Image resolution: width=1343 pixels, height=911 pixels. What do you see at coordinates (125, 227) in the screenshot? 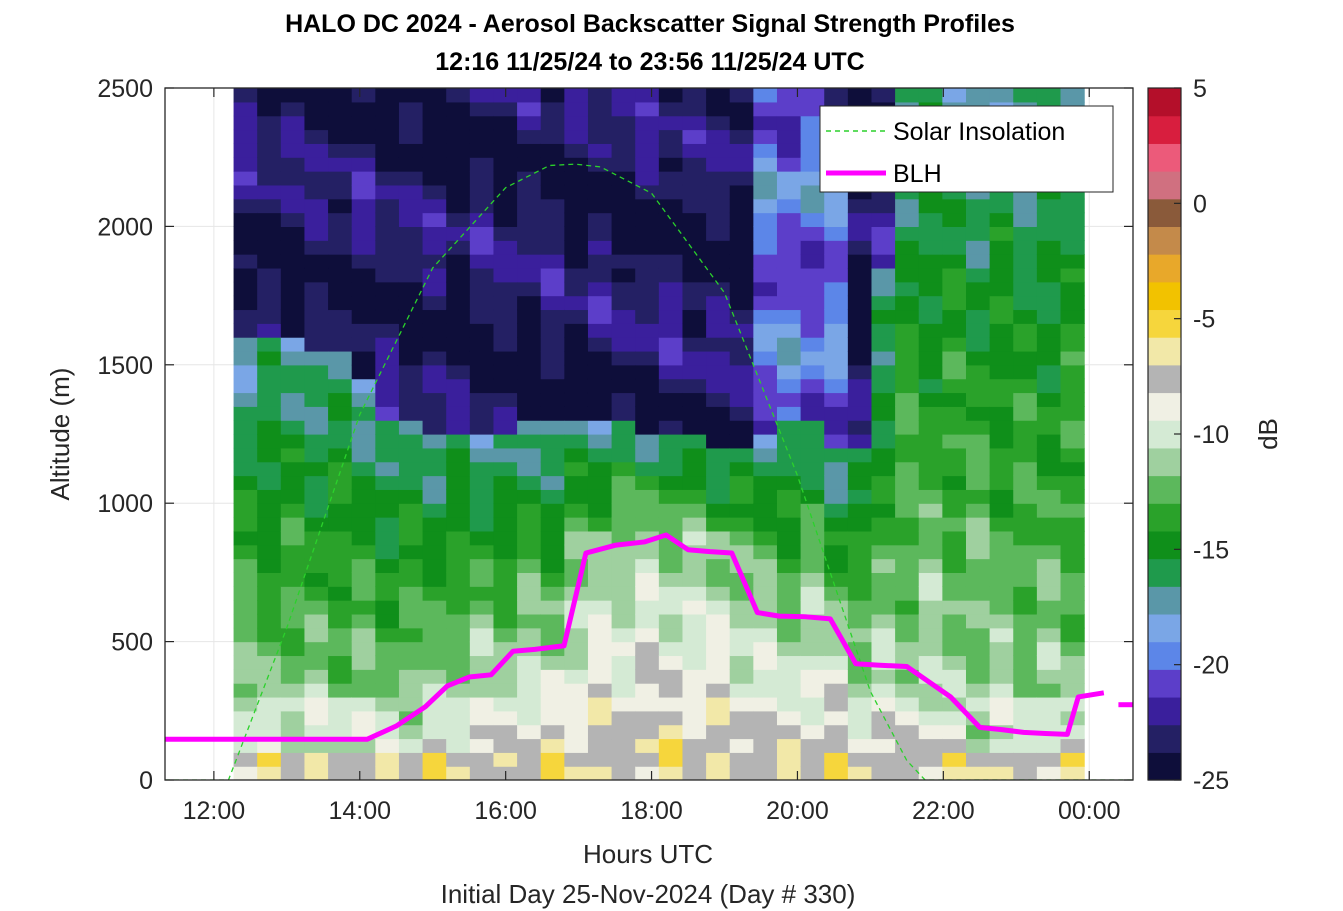
I see `y-tick-label: 2000` at bounding box center [125, 227].